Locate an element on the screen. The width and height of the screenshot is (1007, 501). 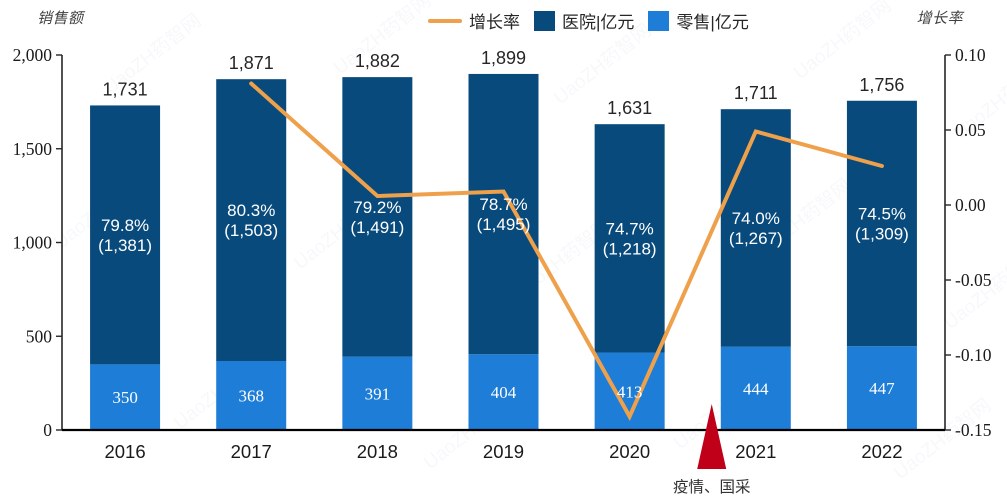
hospital-label-2022: 74.5% (1,309) is located at coordinates (882, 223).